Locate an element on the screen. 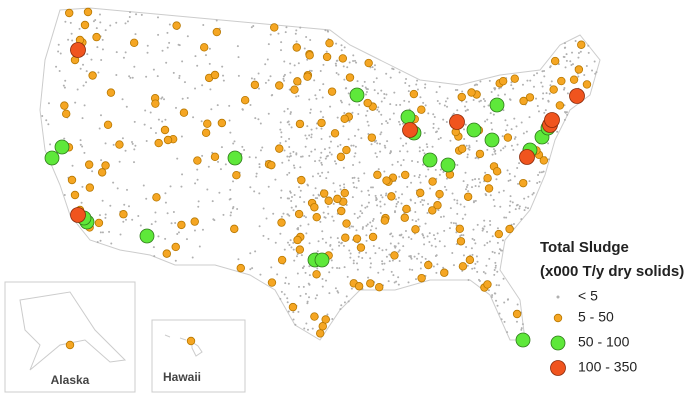 This screenshot has width=696, height=400. hawaii-inset is located at coordinates (198, 356).